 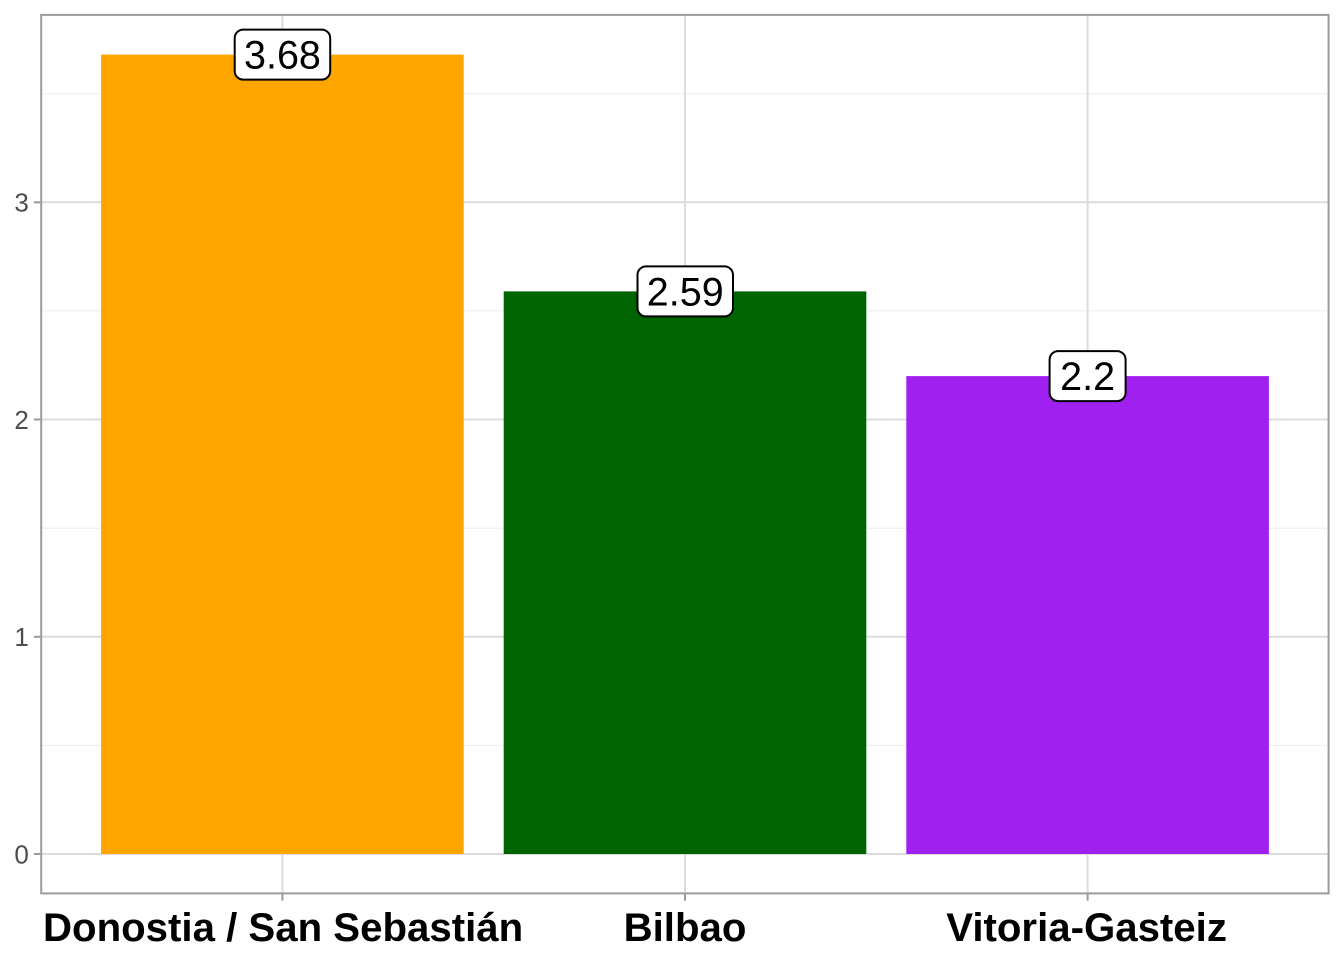 What do you see at coordinates (282, 56) in the screenshot?
I see `svg-text: 3.68` at bounding box center [282, 56].